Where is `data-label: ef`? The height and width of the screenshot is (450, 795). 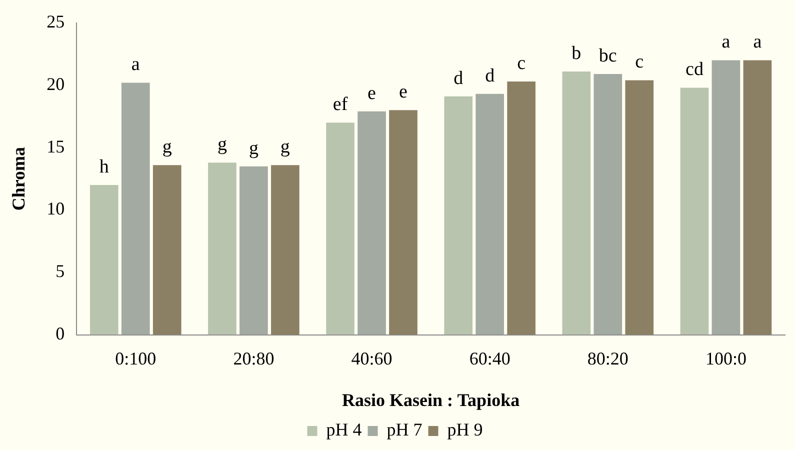 data-label: ef is located at coordinates (340, 105).